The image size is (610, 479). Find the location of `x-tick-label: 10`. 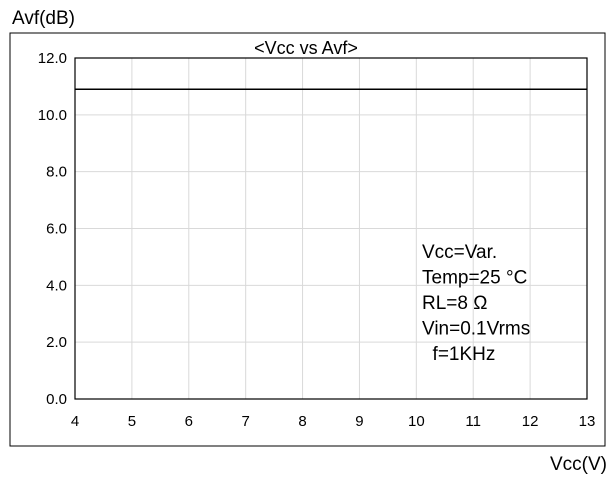

x-tick-label: 10 is located at coordinates (416, 421).